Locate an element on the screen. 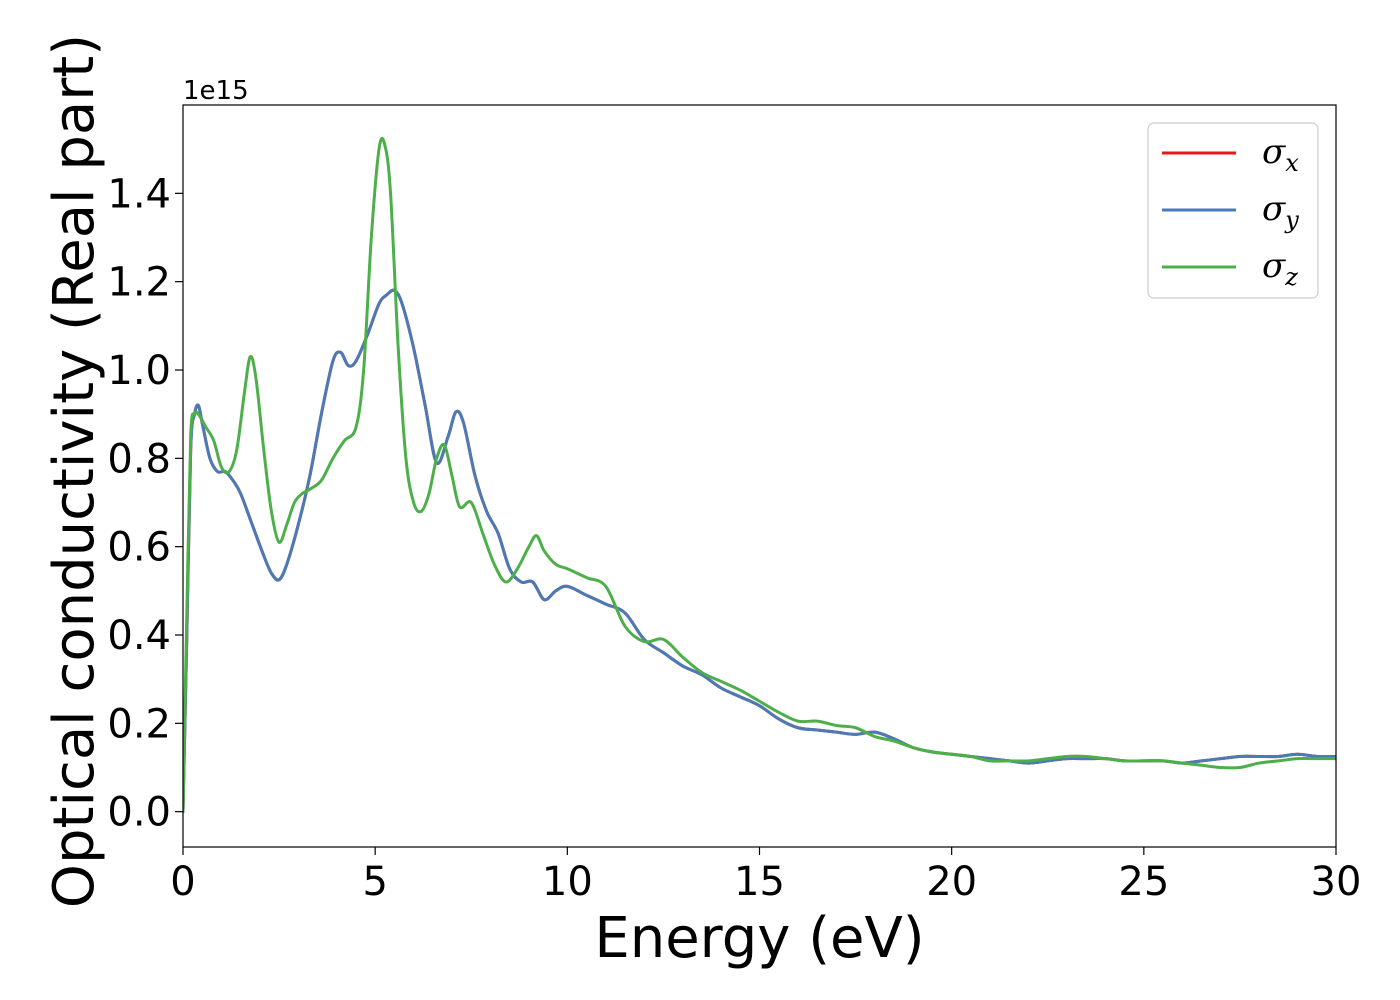  y-tick-label: 1.0 is located at coordinates (139, 371).